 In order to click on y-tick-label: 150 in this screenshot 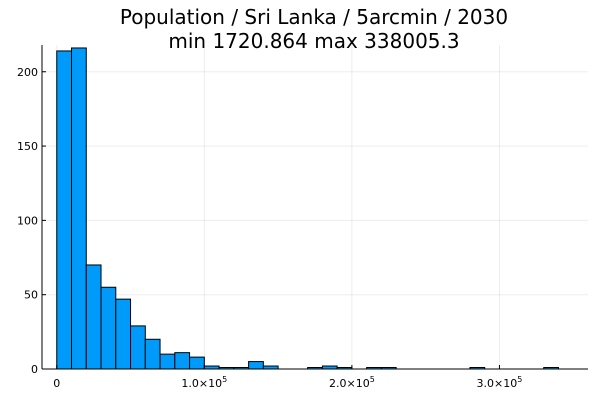, I will do `click(27, 146)`.